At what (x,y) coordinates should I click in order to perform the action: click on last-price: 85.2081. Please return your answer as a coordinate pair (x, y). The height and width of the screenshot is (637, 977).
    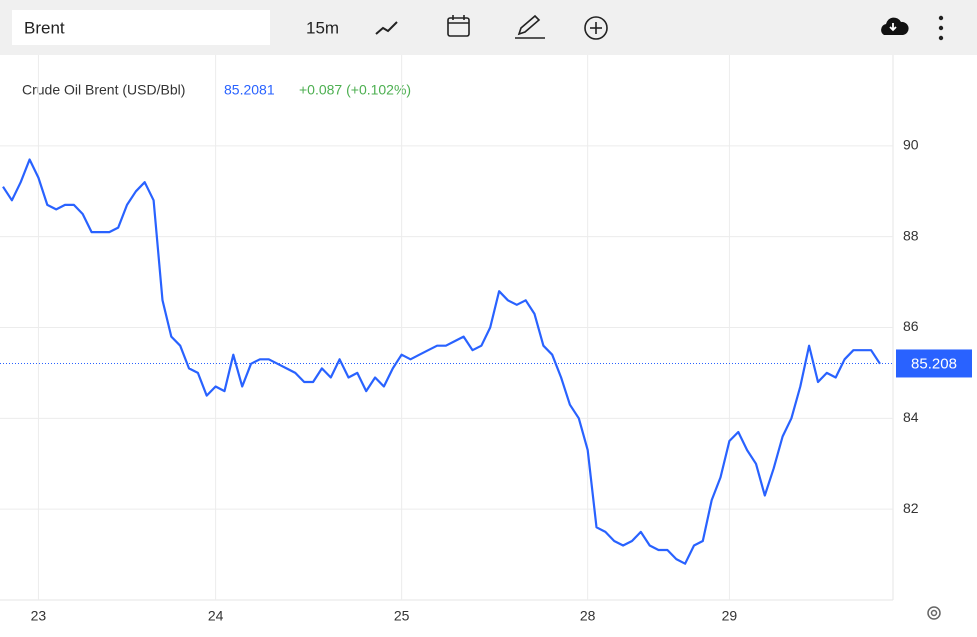
    Looking at the image, I should click on (249, 90).